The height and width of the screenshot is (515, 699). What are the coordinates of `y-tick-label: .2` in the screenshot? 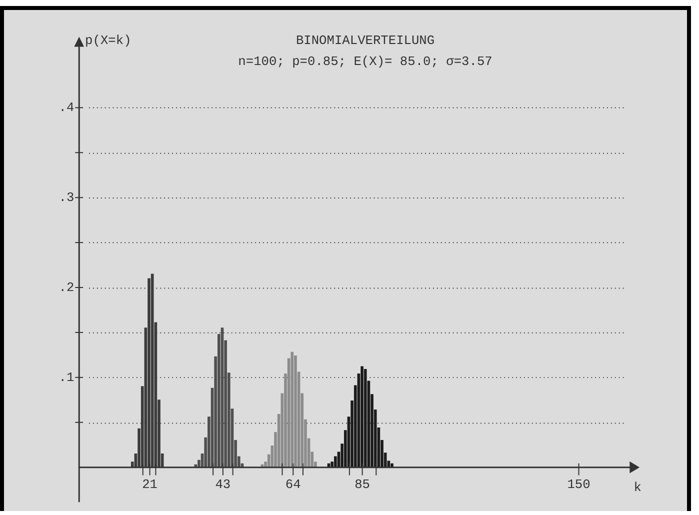 It's located at (66, 287).